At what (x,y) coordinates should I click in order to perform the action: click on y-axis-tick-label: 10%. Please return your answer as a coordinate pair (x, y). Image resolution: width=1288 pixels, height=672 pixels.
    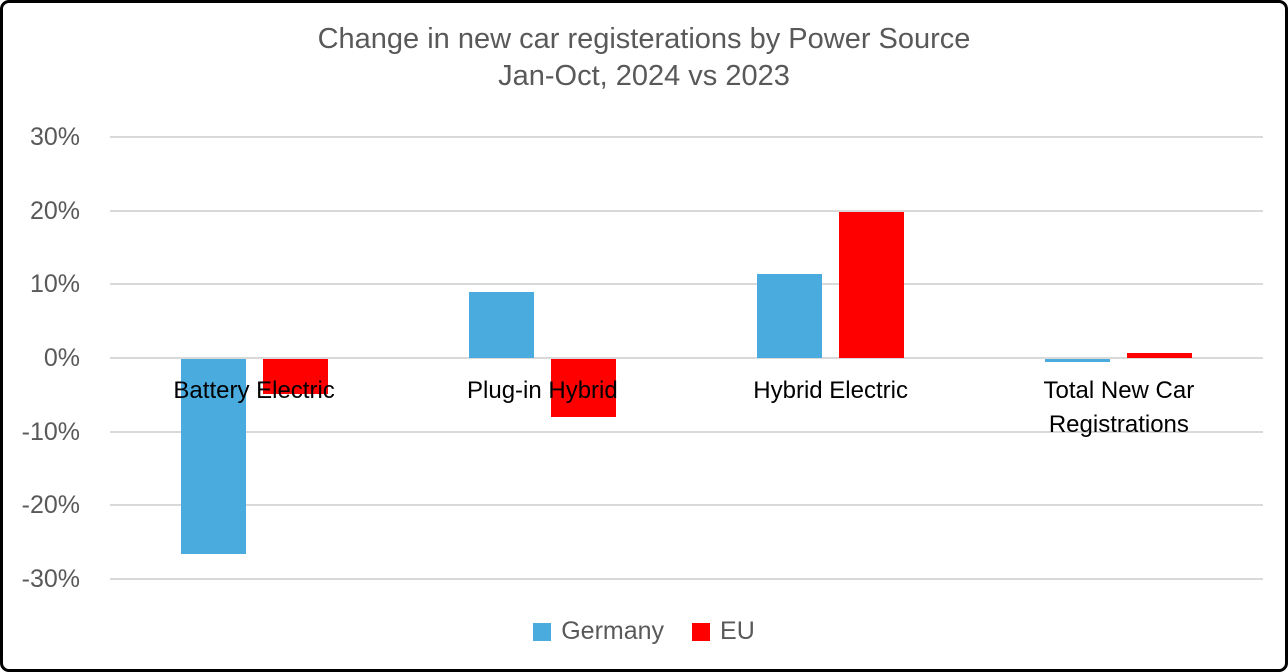
    Looking at the image, I should click on (54, 284).